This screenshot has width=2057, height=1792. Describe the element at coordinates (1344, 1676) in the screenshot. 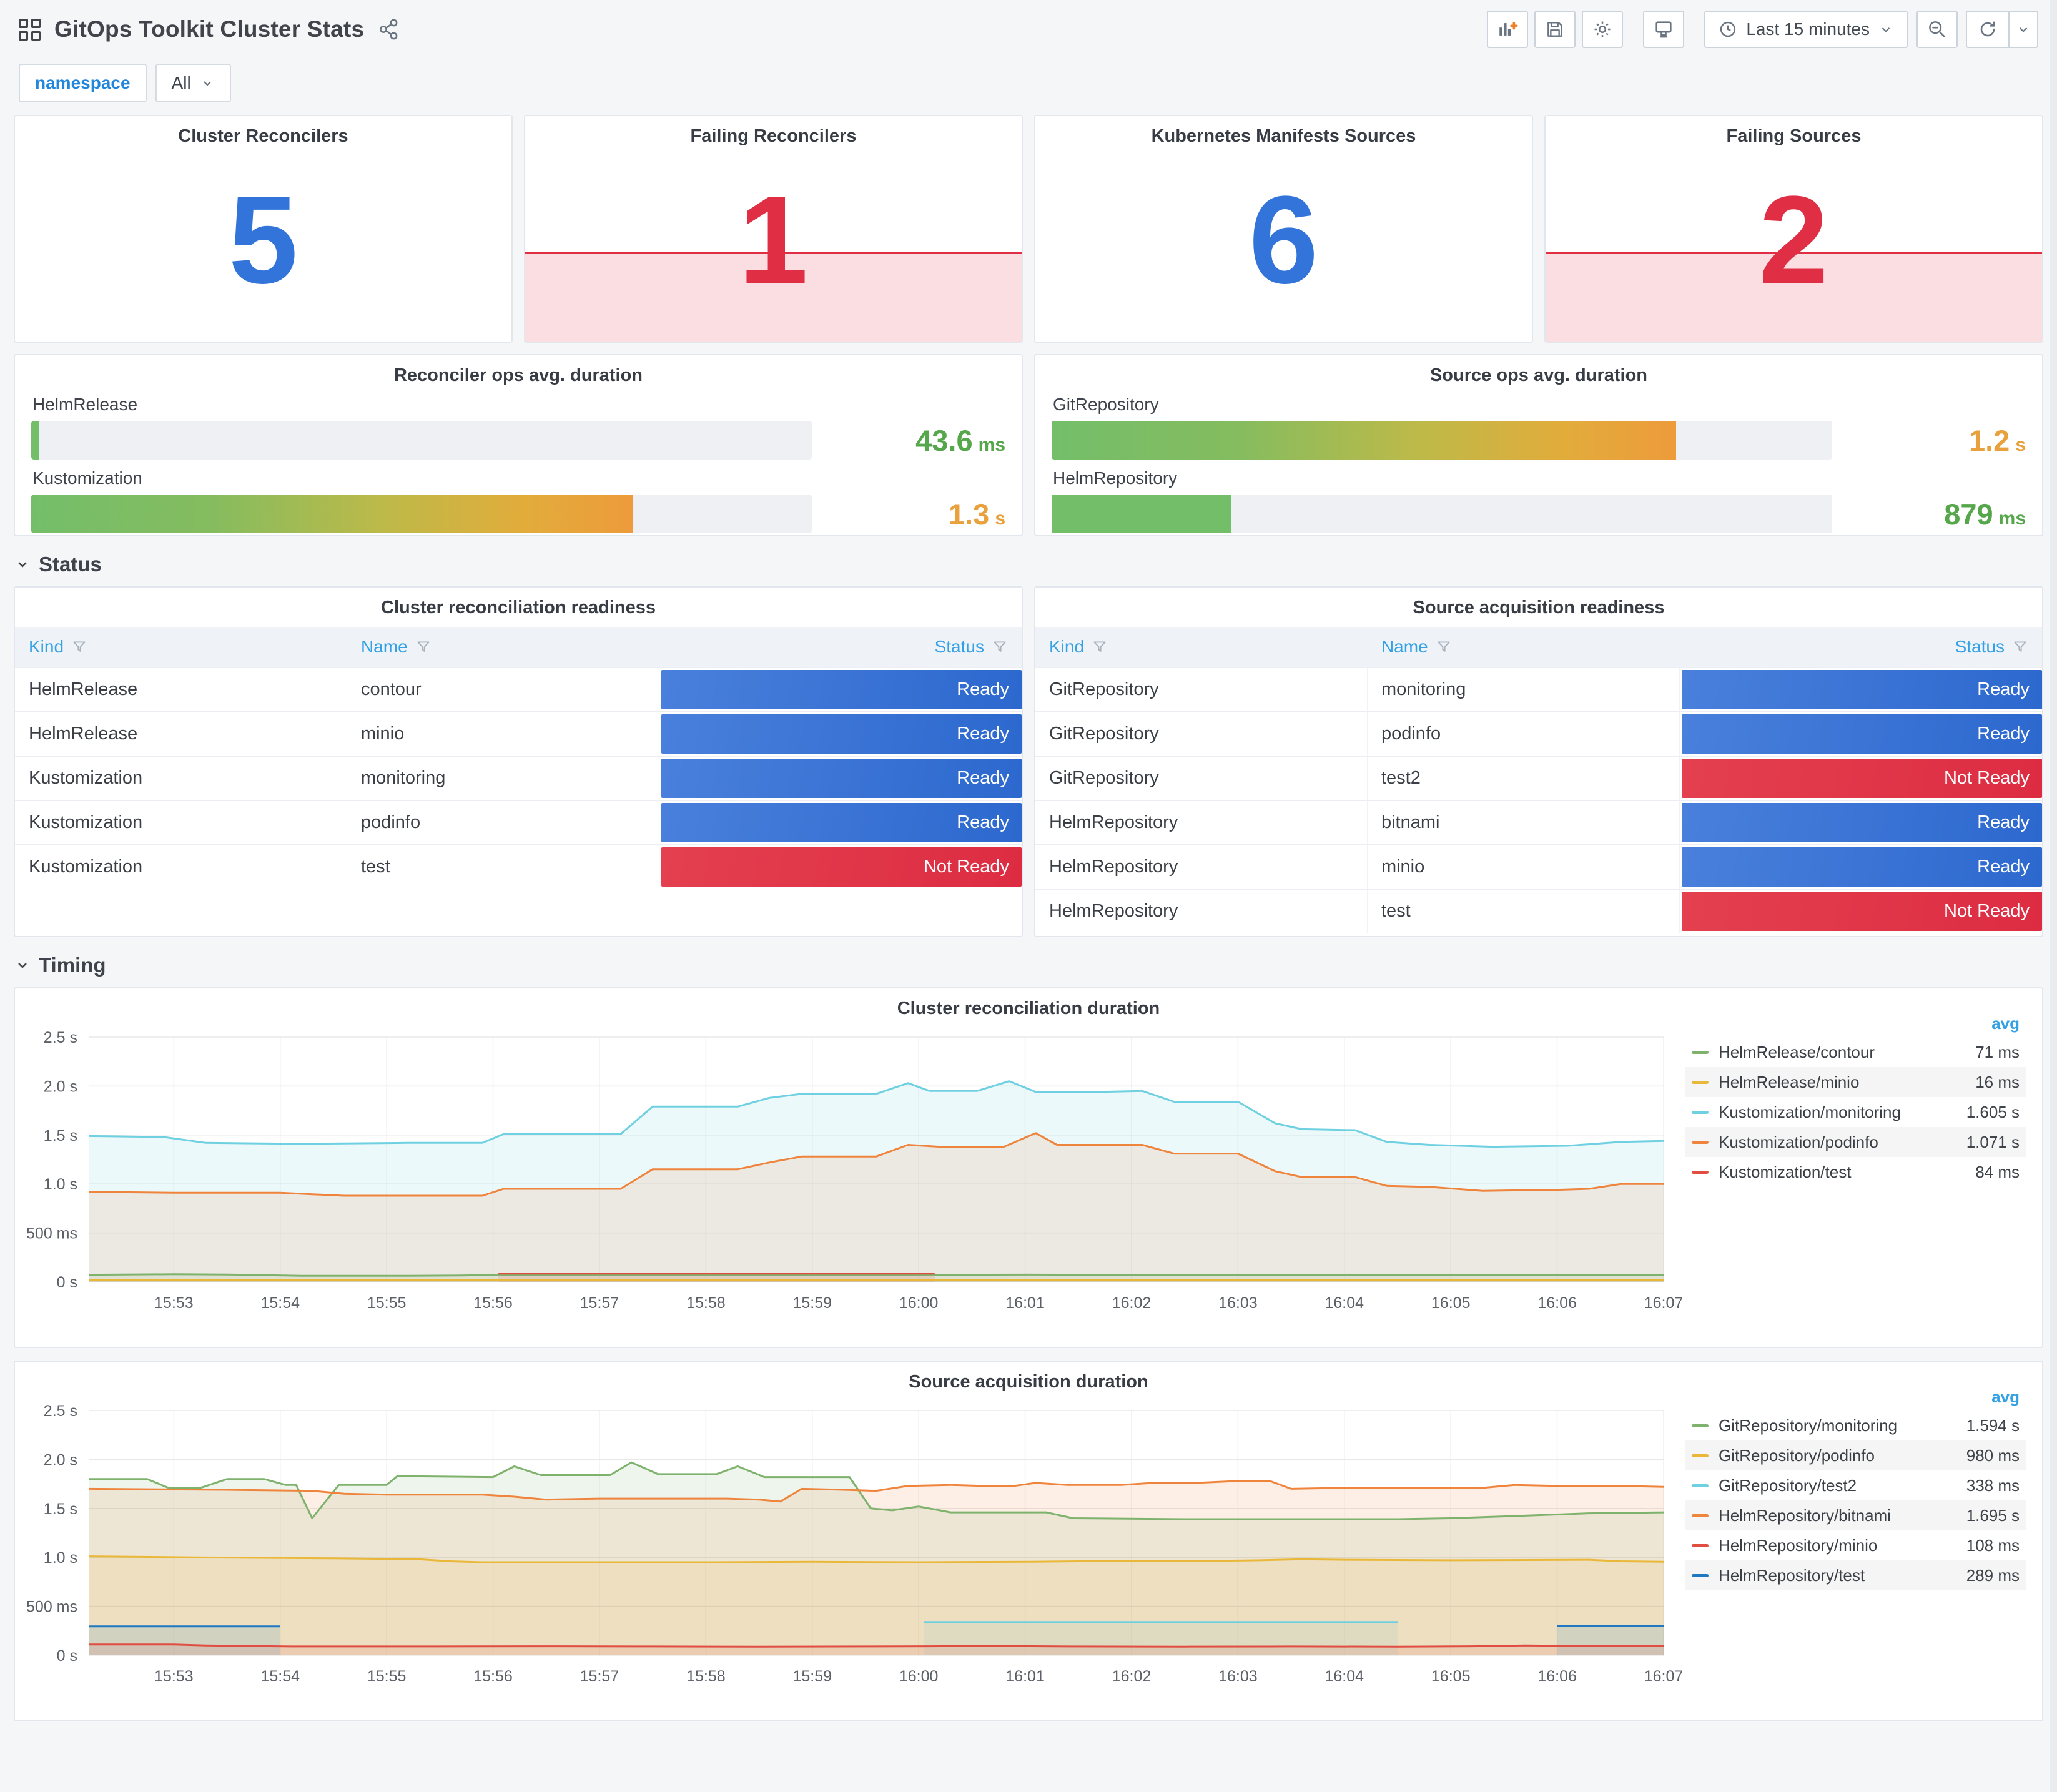

I see `svg-text: 16:04` at that location.